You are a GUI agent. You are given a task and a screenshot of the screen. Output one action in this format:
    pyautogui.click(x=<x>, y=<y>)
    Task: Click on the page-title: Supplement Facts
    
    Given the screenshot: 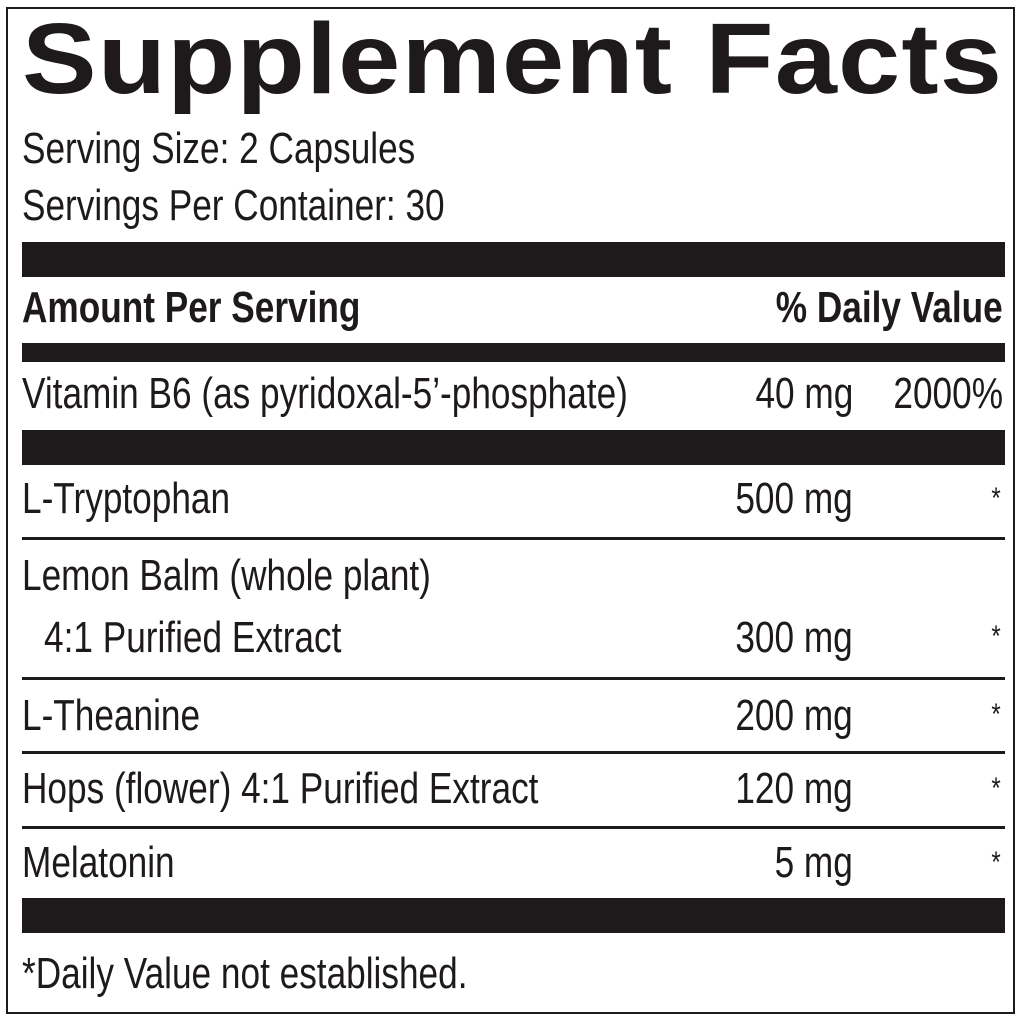 What is the action you would take?
    pyautogui.click(x=512, y=59)
    